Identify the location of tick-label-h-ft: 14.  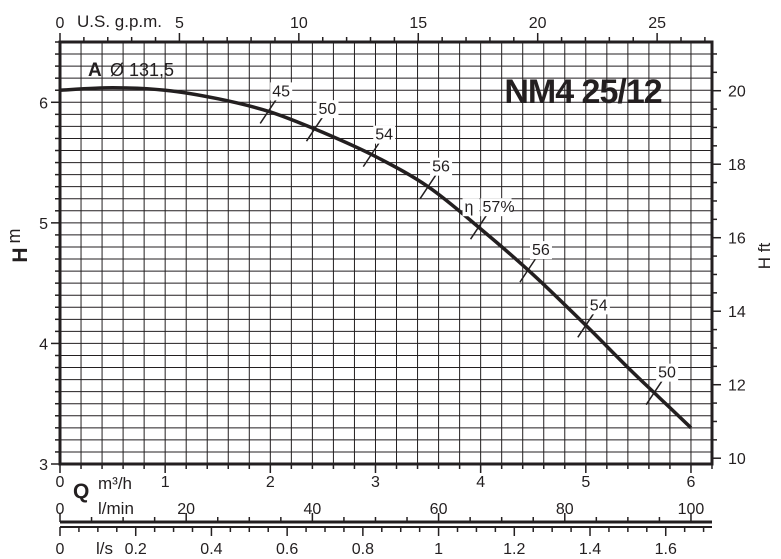
(737, 312).